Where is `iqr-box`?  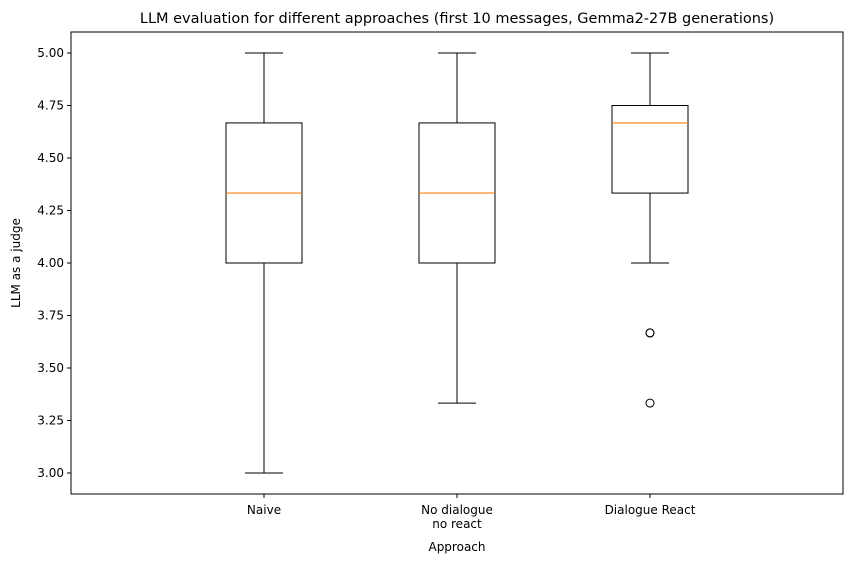 iqr-box is located at coordinates (650, 149).